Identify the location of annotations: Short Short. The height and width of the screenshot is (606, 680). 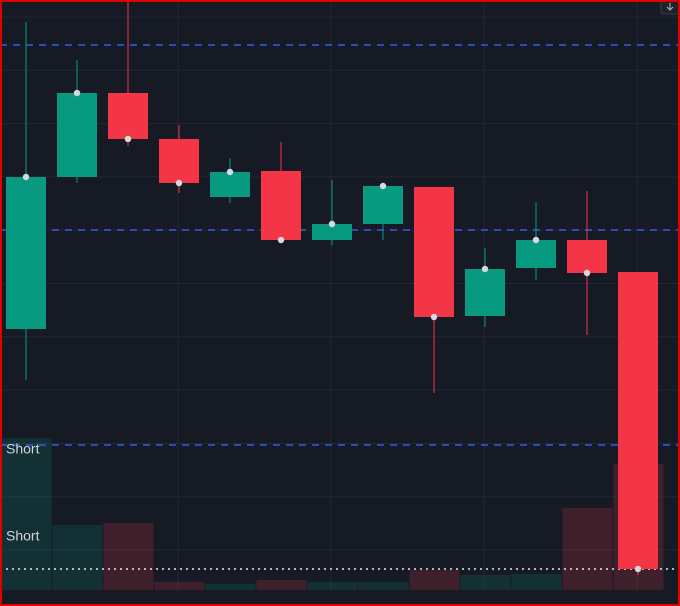
(23, 492).